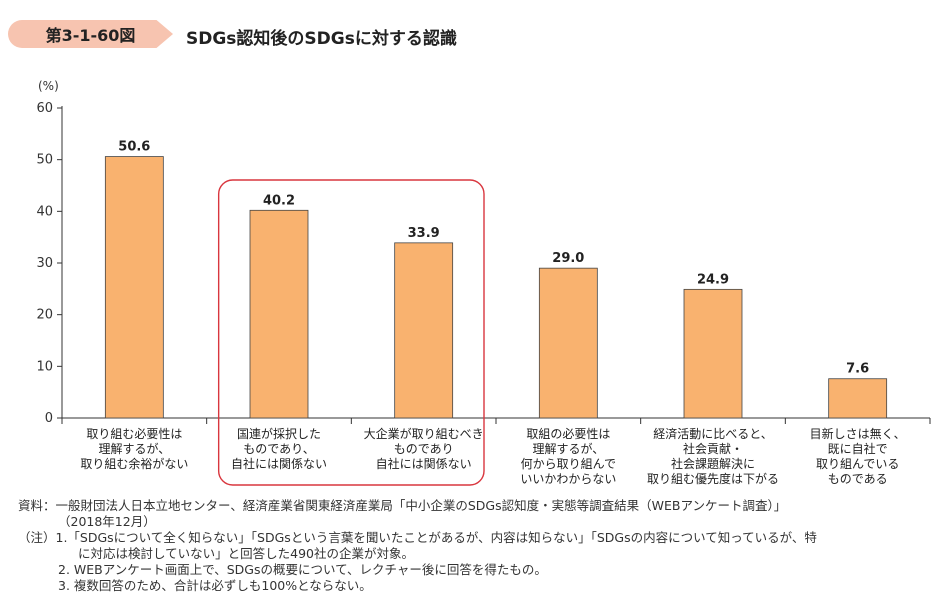 The height and width of the screenshot is (615, 941). I want to click on x-tick-label-line: ものであり、, so click(278, 449).